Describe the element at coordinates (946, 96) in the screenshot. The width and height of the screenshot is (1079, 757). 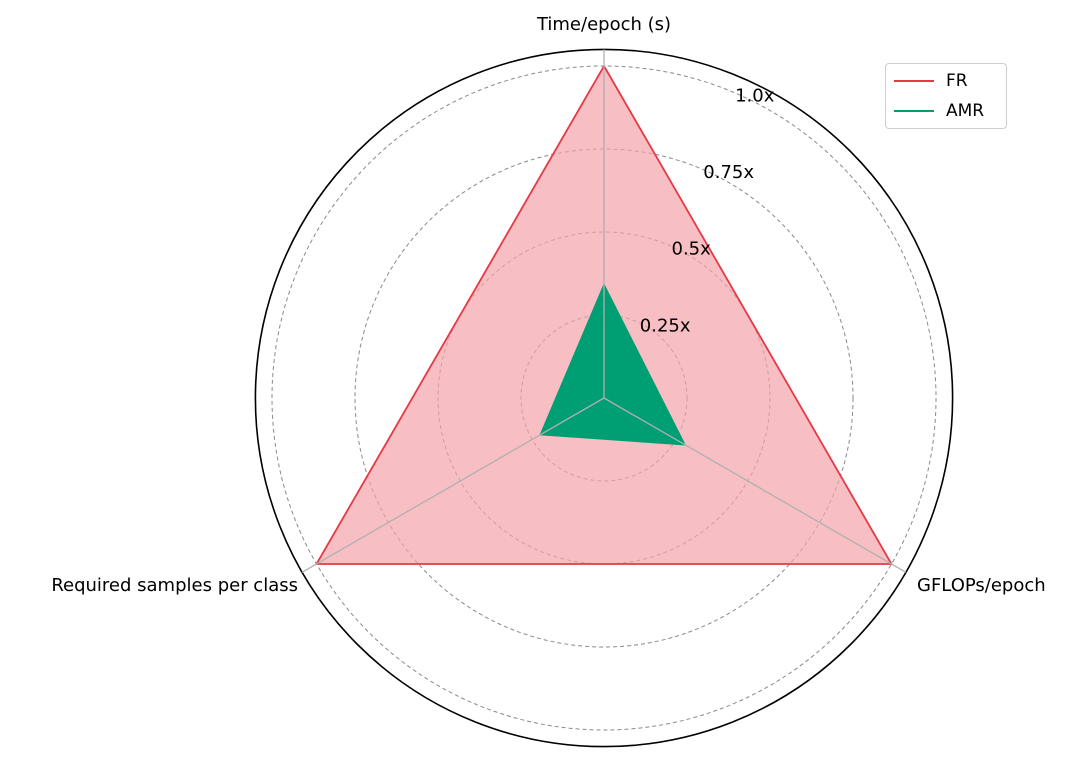
I see `legend: FR AMR` at that location.